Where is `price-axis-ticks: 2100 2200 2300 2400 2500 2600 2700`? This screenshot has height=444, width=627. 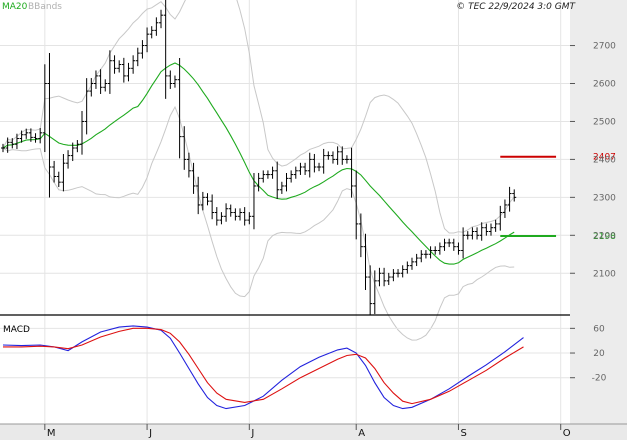 price-axis-ticks: 2100 2200 2300 2400 2500 2600 2700 is located at coordinates (593, 160).